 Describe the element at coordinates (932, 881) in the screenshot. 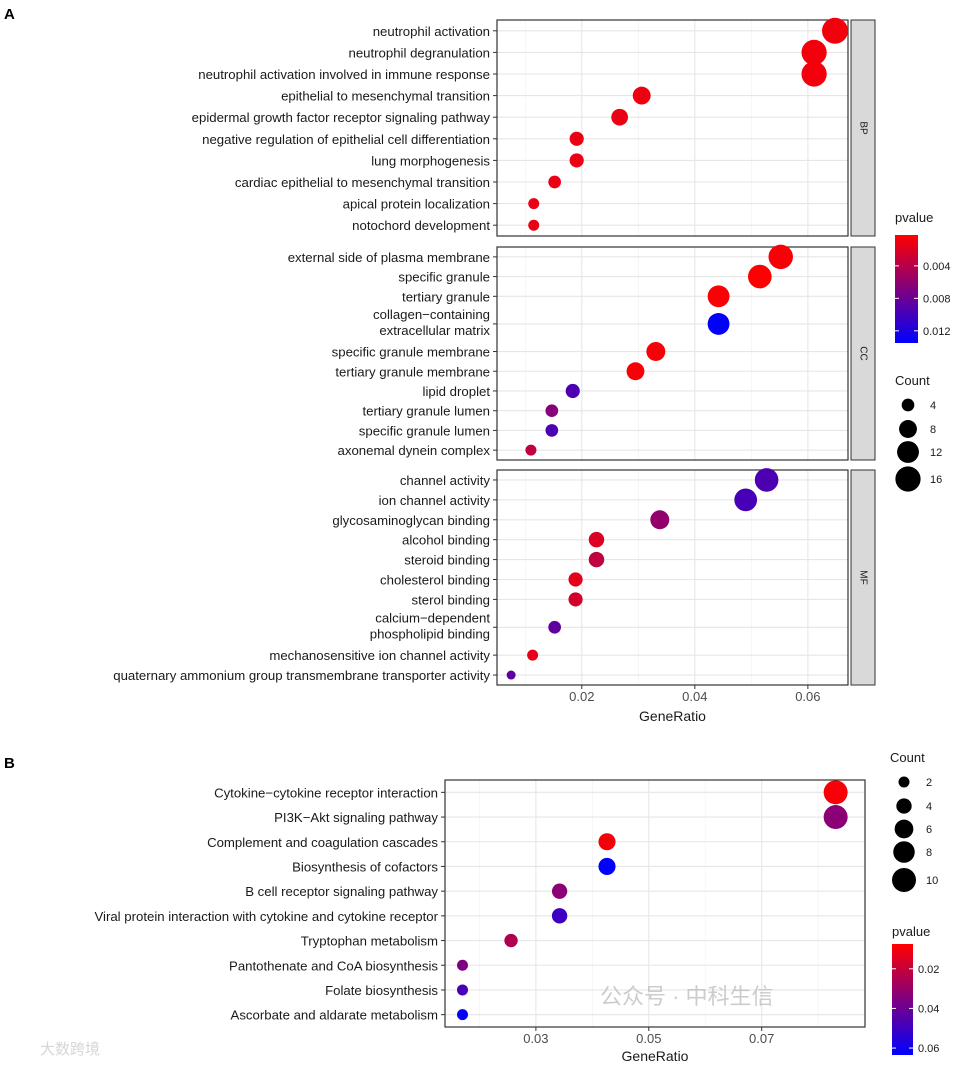

I see `size-legend-label: 10` at that location.